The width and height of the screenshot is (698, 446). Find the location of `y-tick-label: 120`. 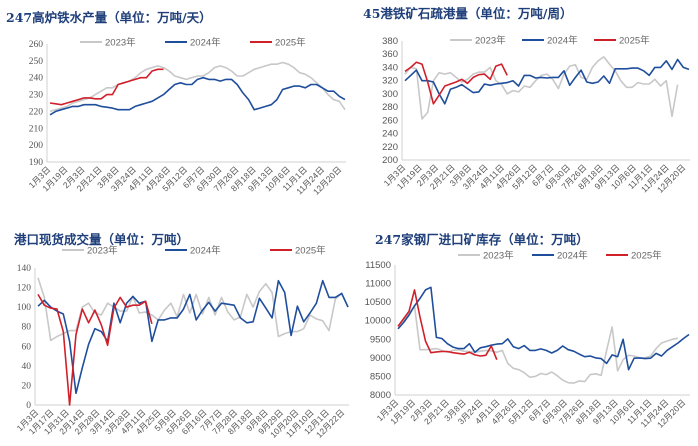

y-tick-label: 120 is located at coordinates (24, 289).